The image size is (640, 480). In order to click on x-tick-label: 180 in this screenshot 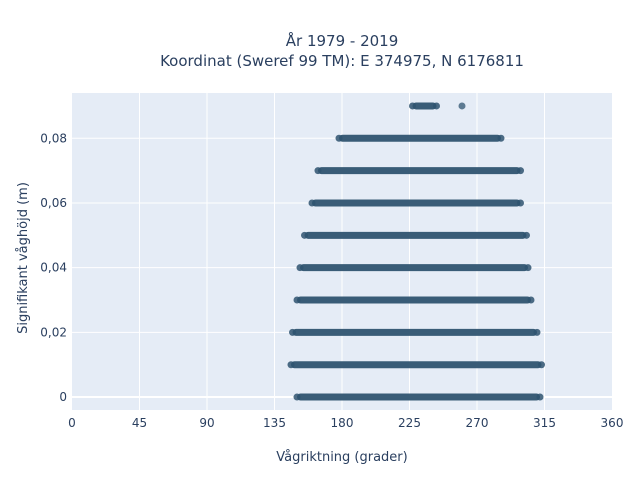, I will do `click(342, 423)`.